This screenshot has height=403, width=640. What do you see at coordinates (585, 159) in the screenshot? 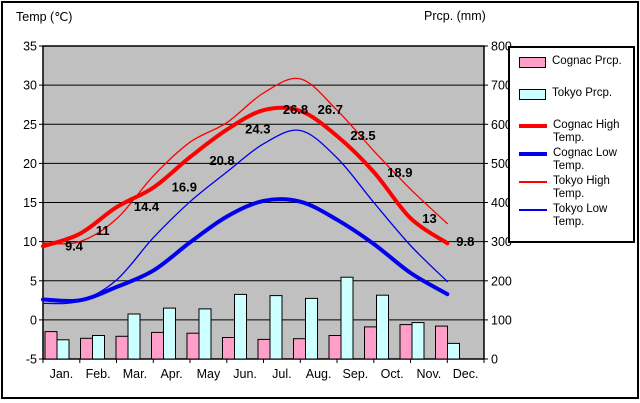
I see `legend-item-label: Cognac Low Temp.` at bounding box center [585, 159].